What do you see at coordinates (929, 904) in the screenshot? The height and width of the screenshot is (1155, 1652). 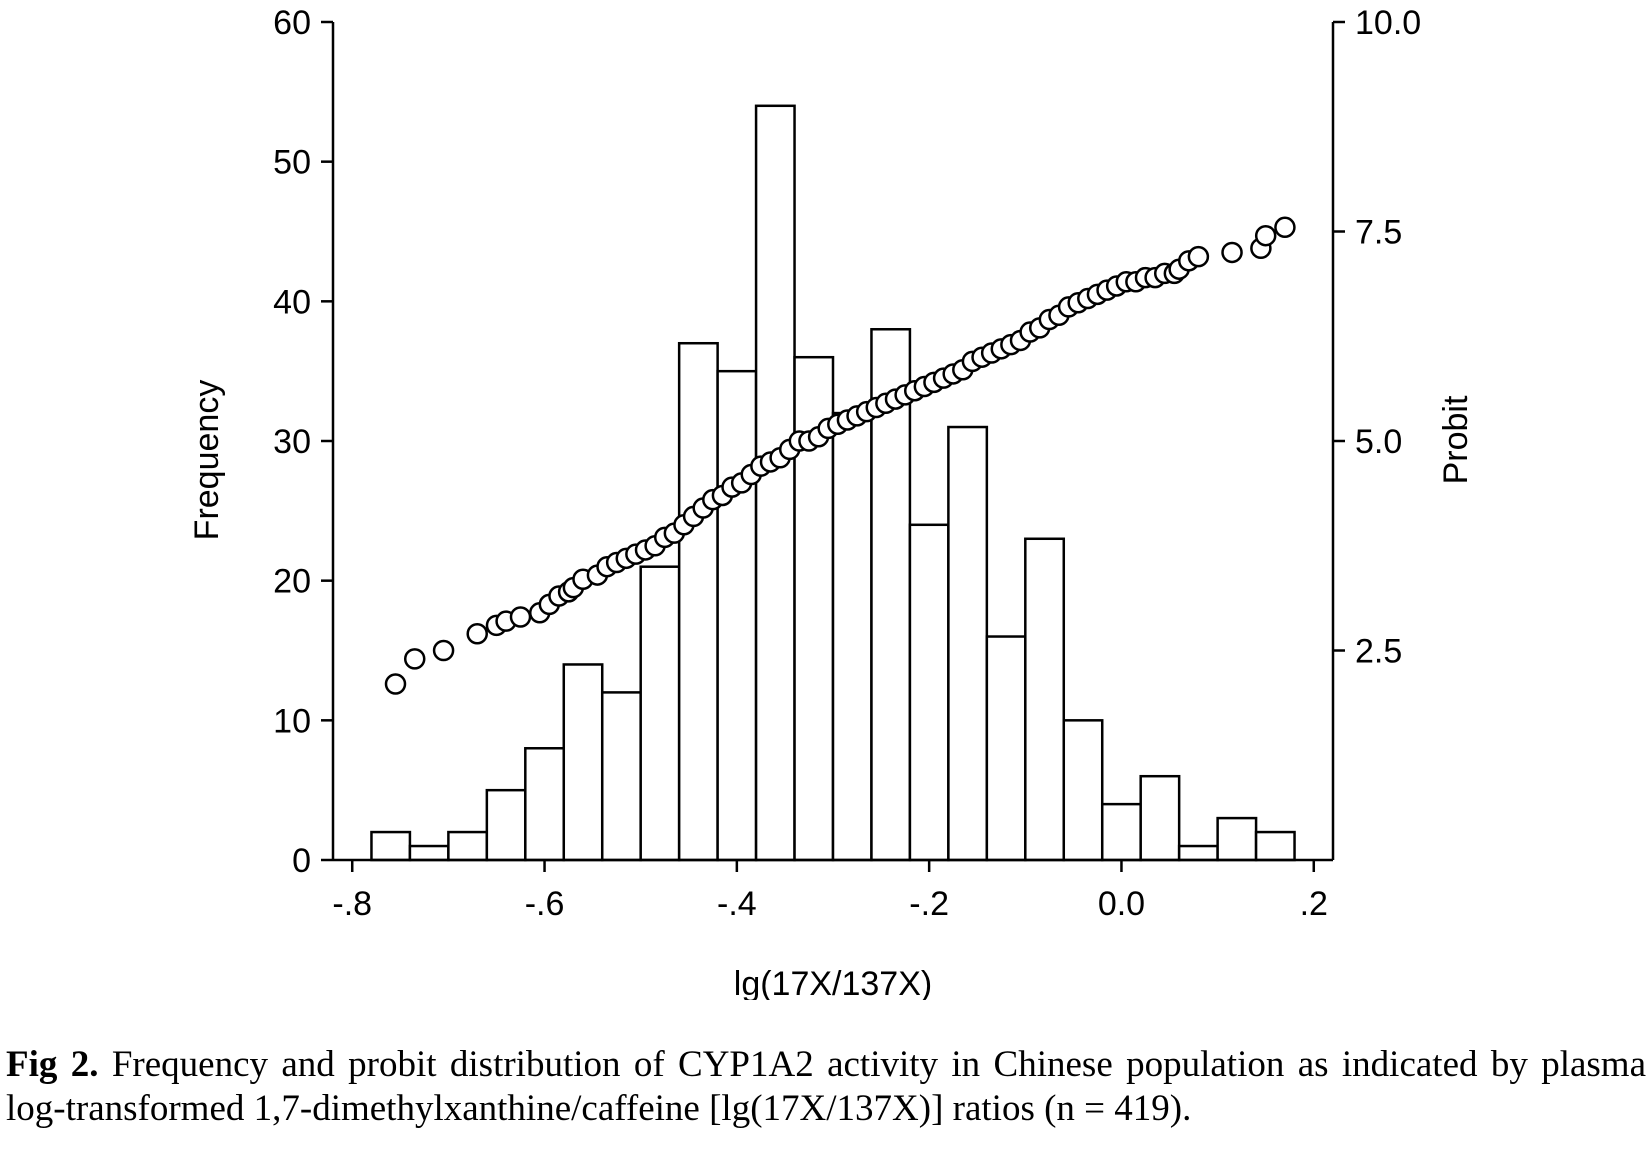 I see `x-tick-label: -.2` at bounding box center [929, 904].